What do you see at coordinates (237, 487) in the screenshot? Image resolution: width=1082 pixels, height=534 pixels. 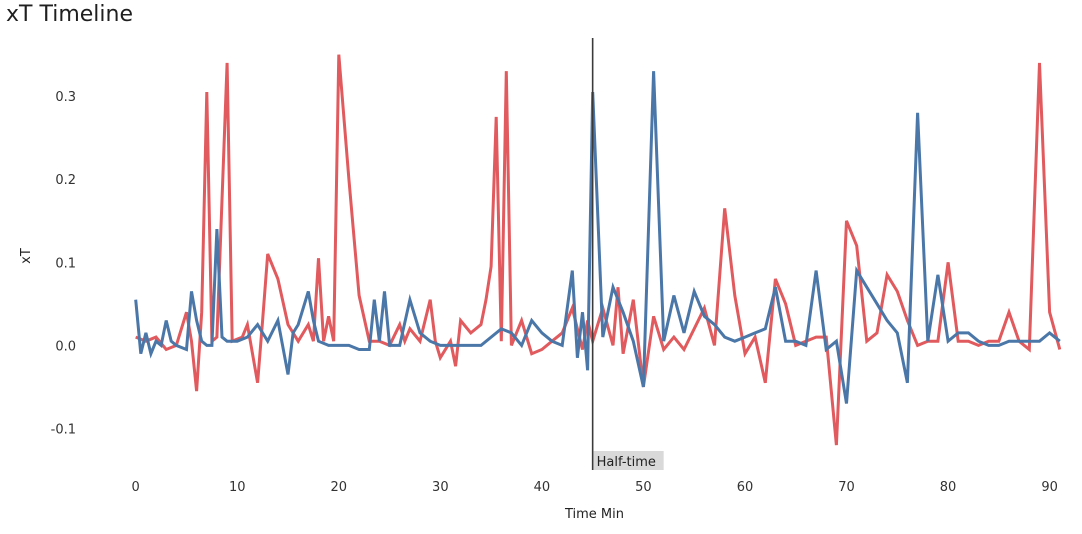 I see `x-tick-label: 10` at bounding box center [237, 487].